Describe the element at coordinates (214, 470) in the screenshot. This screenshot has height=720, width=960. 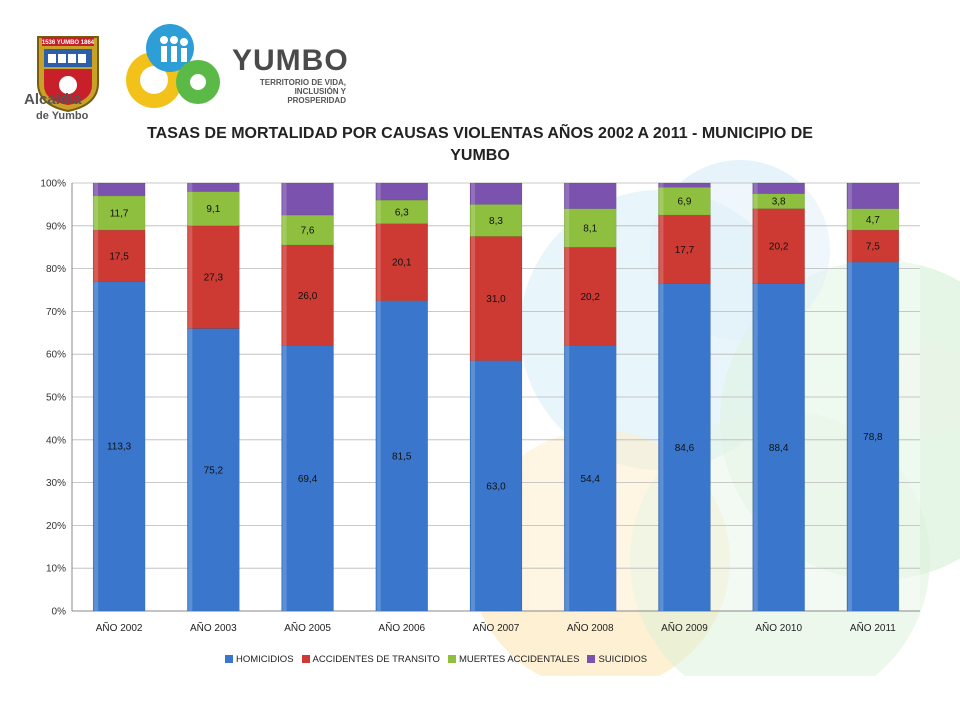
I see `data-label: 75,2` at that location.